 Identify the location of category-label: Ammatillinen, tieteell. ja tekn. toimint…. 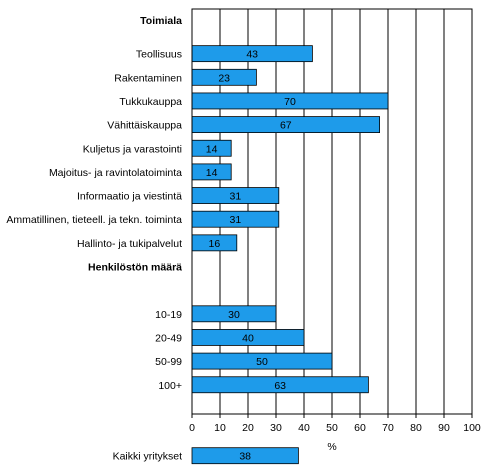
(94, 220).